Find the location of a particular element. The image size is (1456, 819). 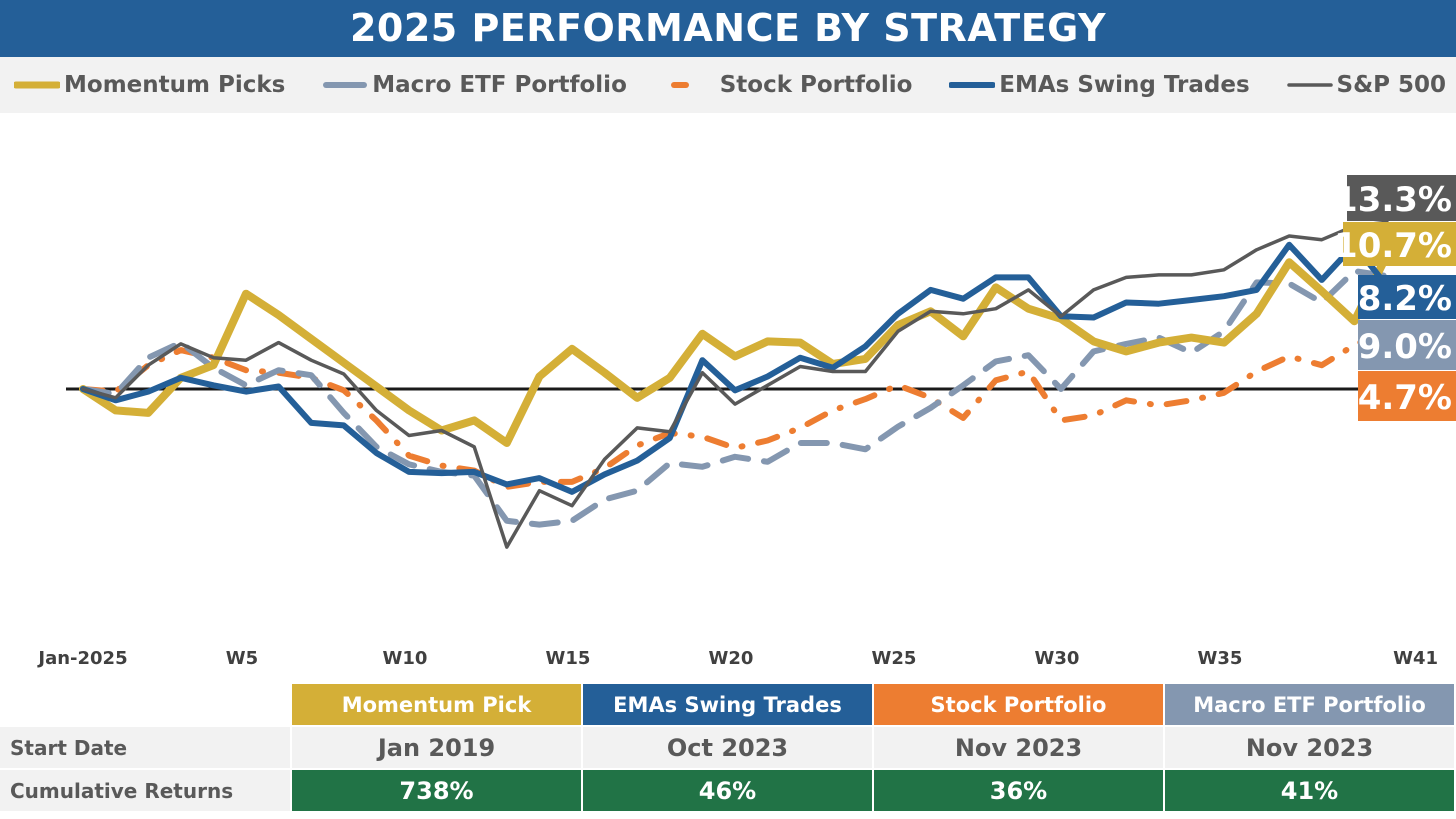

x-tick-label: W35 is located at coordinates (1220, 658).